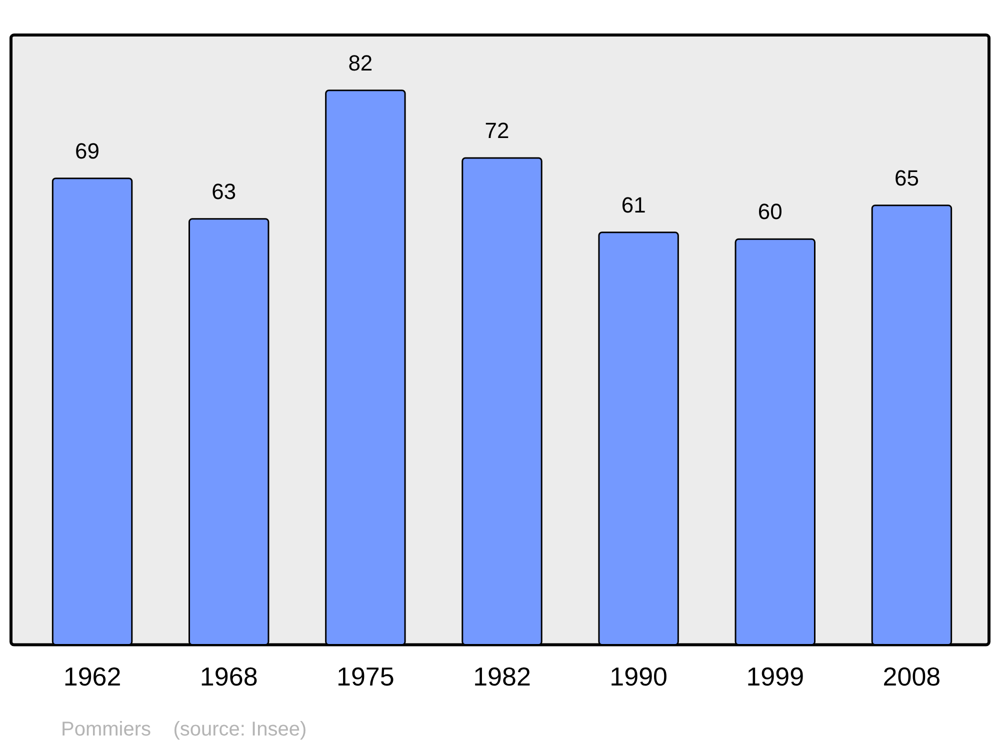 Image resolution: width=1000 pixels, height=747 pixels. What do you see at coordinates (229, 677) in the screenshot?
I see `x-tick-label: 1968` at bounding box center [229, 677].